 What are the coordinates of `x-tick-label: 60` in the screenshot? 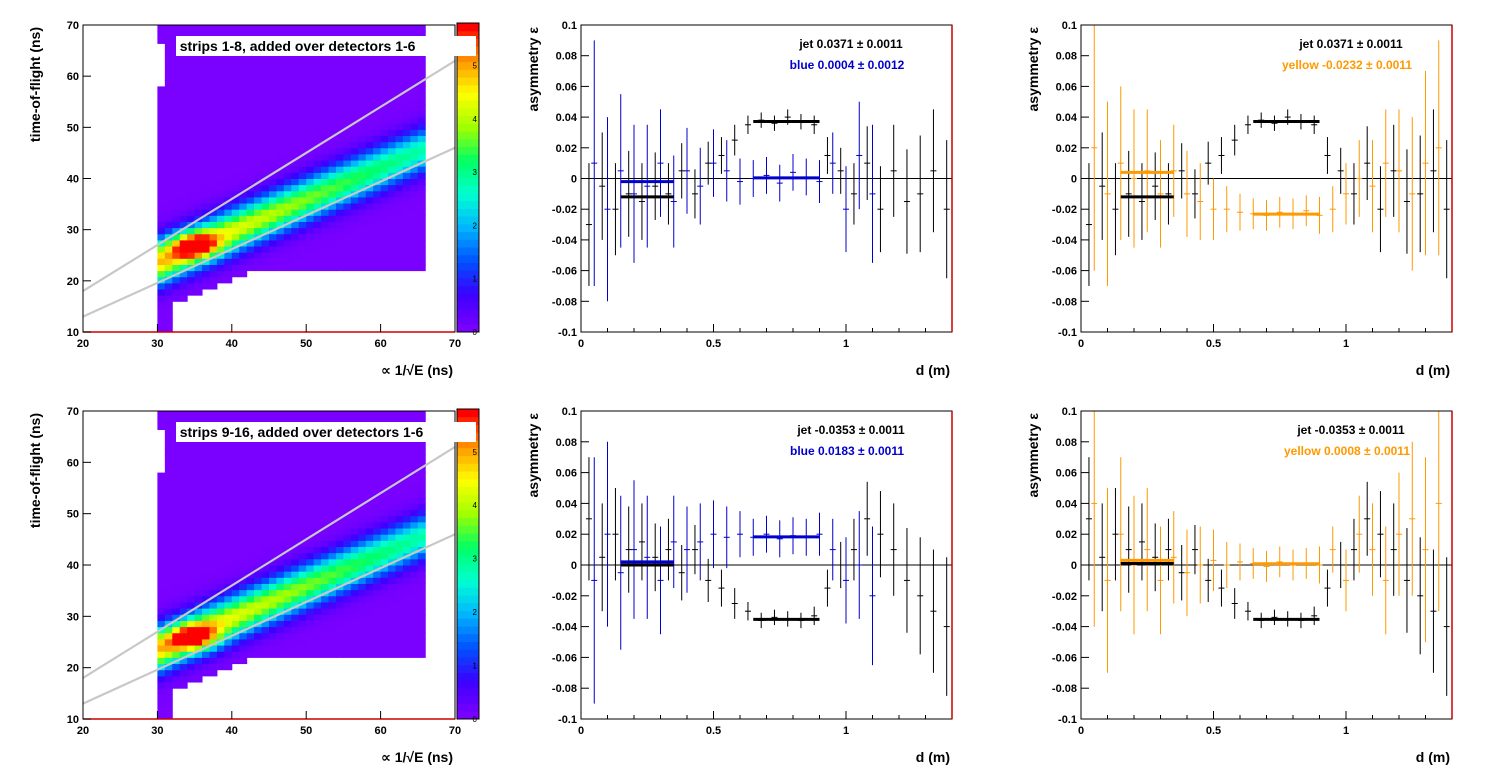 It's located at (380, 731).